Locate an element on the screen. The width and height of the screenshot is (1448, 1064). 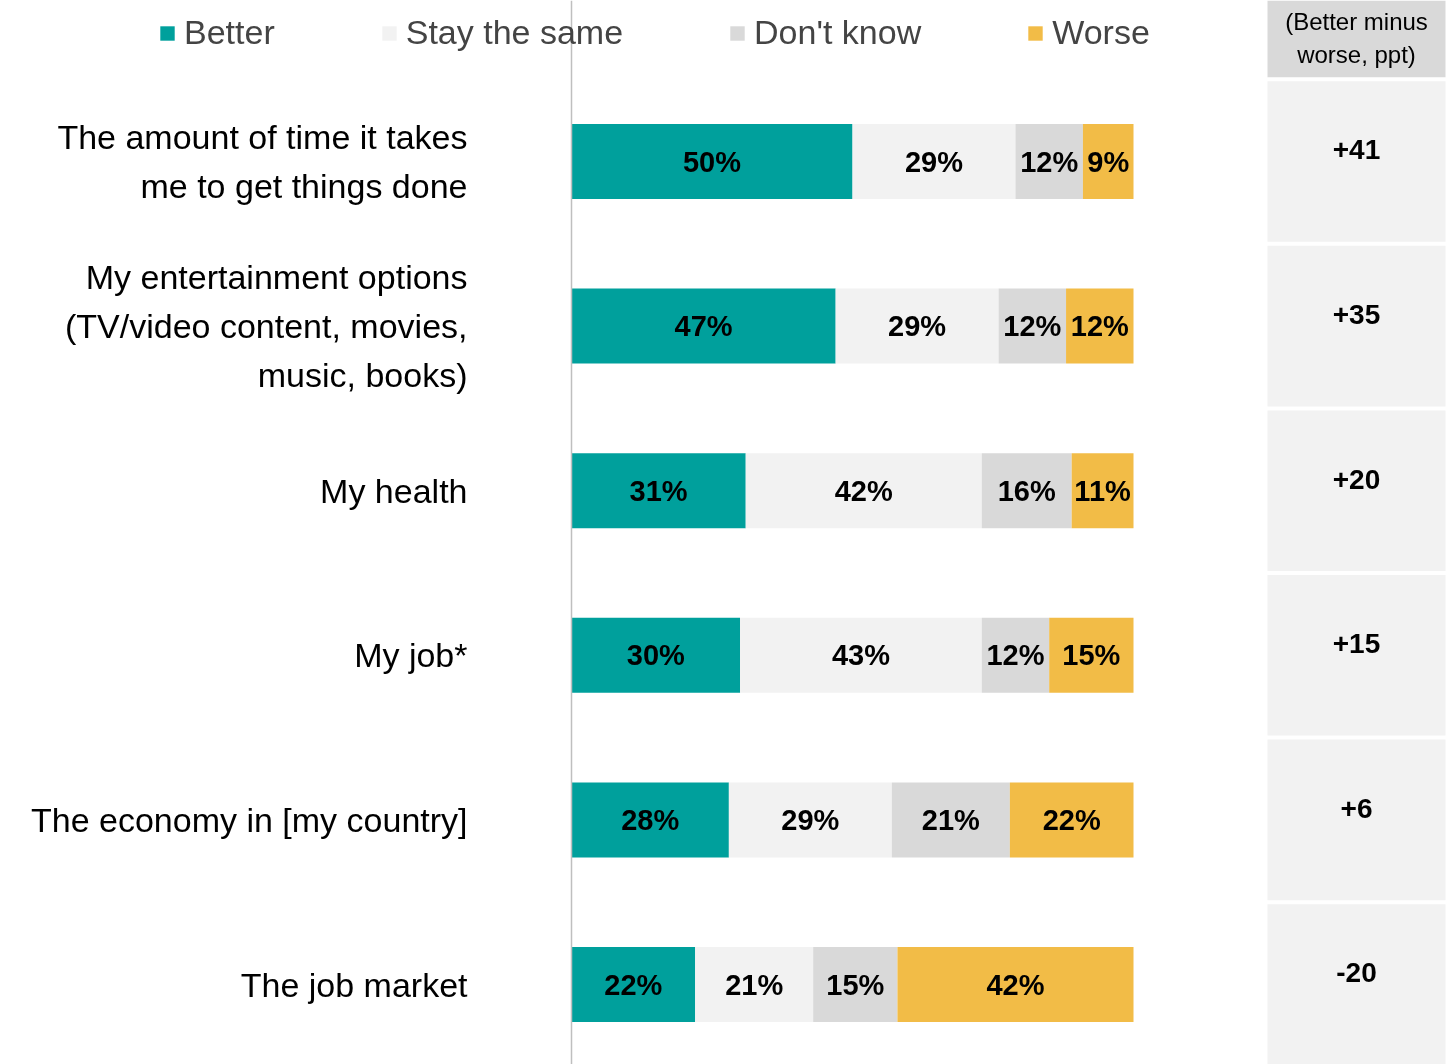
legend-label: Stay the same is located at coordinates (514, 32).